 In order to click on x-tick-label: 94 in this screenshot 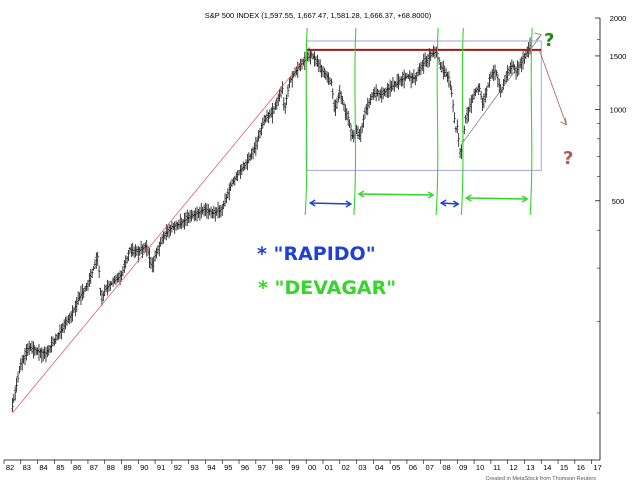, I will do `click(211, 467)`.